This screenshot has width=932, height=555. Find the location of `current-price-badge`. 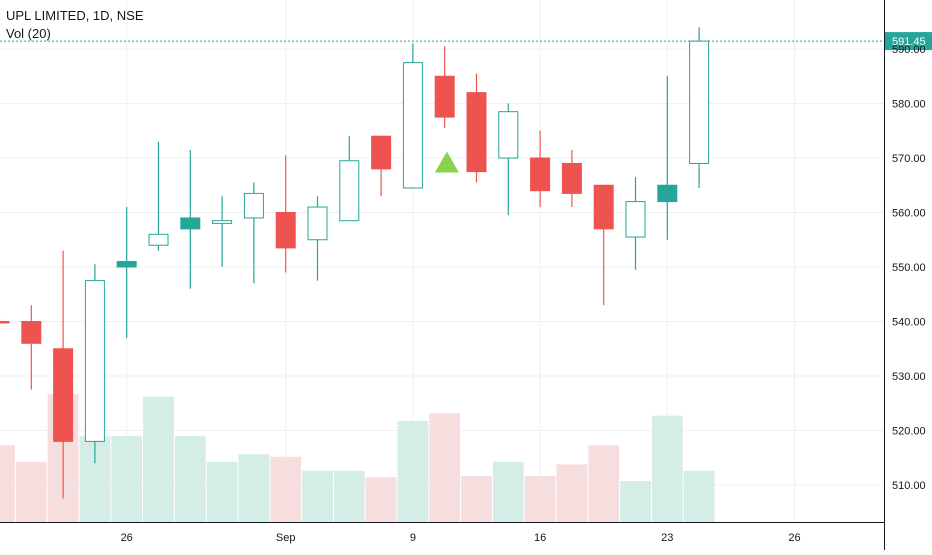

current-price-badge is located at coordinates (908, 41).